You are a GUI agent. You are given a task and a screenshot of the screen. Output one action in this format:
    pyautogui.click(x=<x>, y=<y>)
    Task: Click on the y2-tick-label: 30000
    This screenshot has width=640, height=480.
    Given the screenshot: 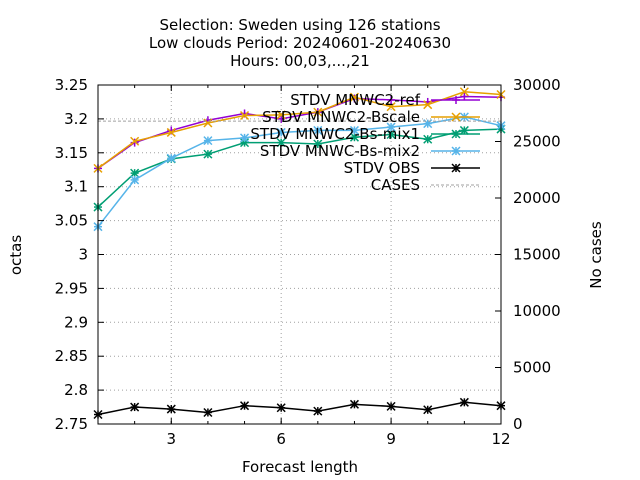 What is the action you would take?
    pyautogui.click(x=537, y=85)
    